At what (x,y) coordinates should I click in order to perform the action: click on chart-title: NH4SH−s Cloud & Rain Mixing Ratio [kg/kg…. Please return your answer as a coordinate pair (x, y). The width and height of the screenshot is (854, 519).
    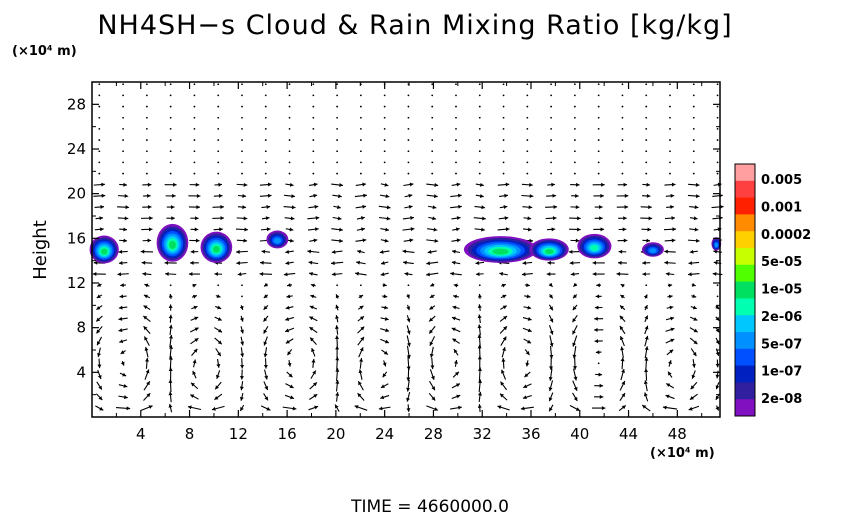
    Looking at the image, I should click on (415, 25).